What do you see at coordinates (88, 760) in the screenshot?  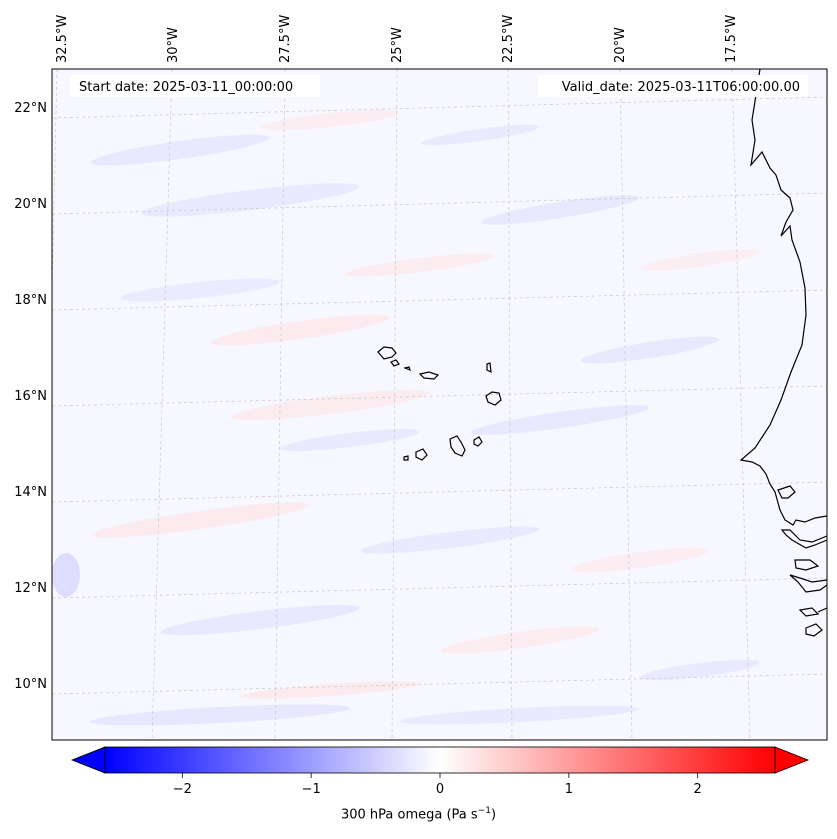 I see `colorbar-extend-min` at bounding box center [88, 760].